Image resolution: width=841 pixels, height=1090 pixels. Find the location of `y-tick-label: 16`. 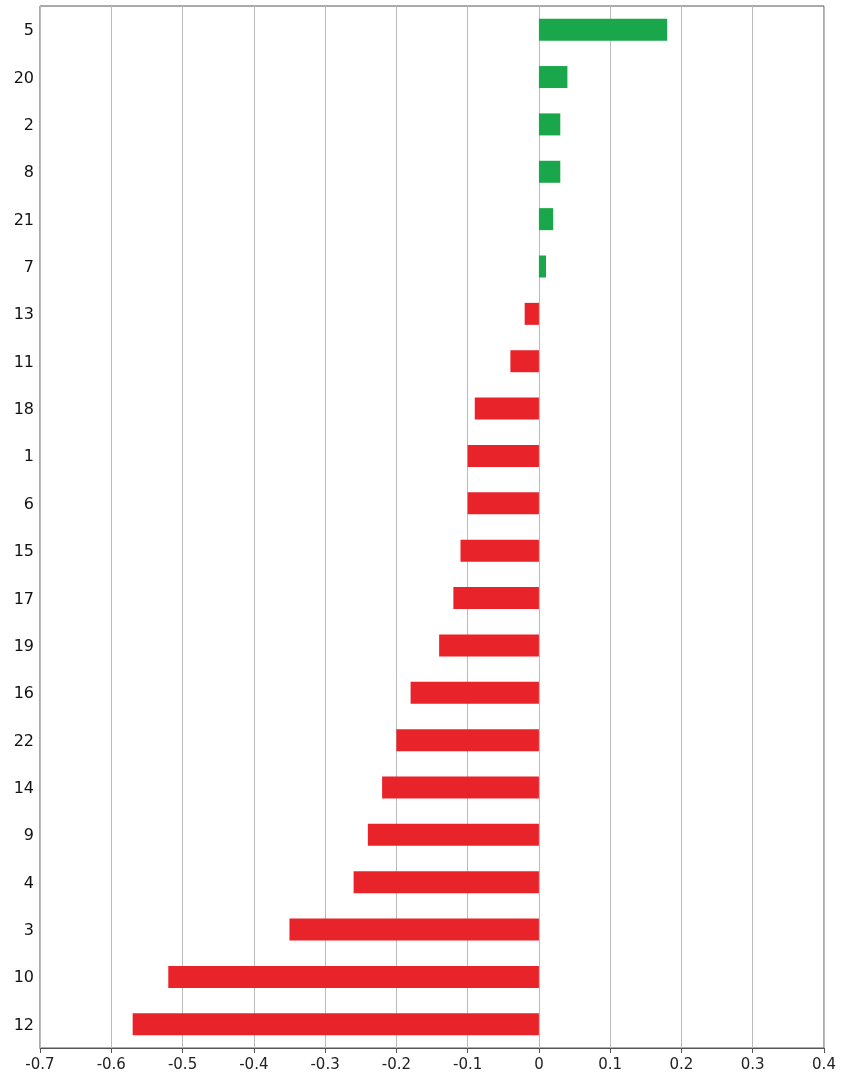

y-tick-label: 16 is located at coordinates (23, 693).